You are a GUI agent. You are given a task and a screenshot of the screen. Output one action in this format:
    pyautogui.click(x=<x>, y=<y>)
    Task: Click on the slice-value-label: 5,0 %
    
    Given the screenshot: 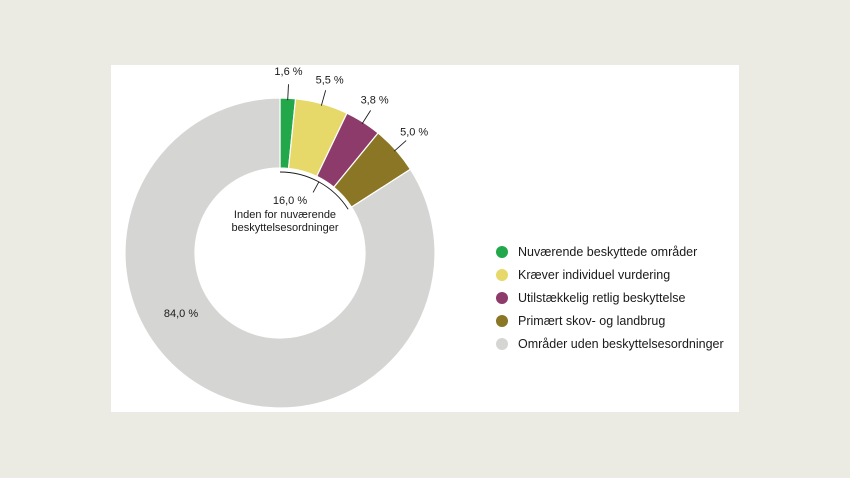 What is the action you would take?
    pyautogui.click(x=414, y=133)
    